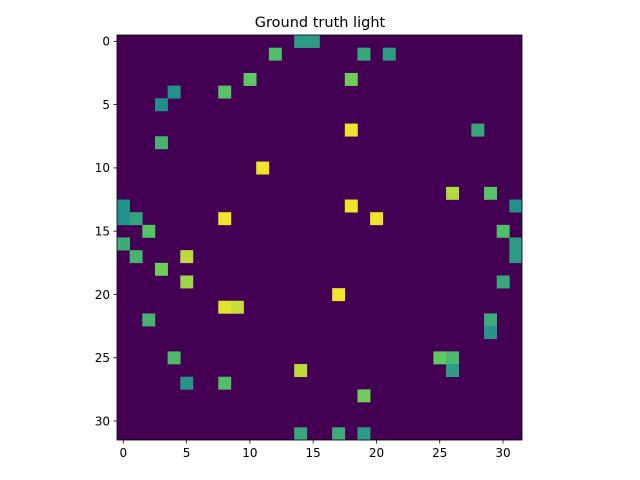  I want to click on y-tick-label: 0, so click(106, 42).